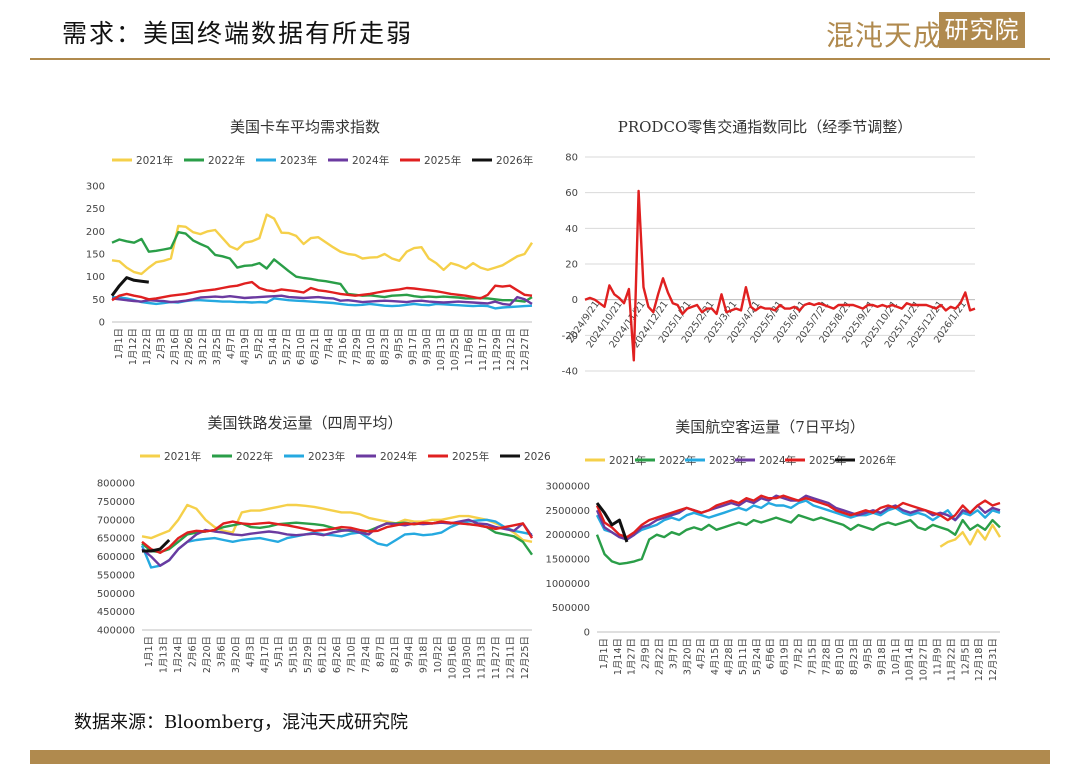 Image resolution: width=1080 pixels, height=764 pixels. Describe the element at coordinates (826, 656) in the screenshot. I see `x-tick-label: 7月28日` at that location.